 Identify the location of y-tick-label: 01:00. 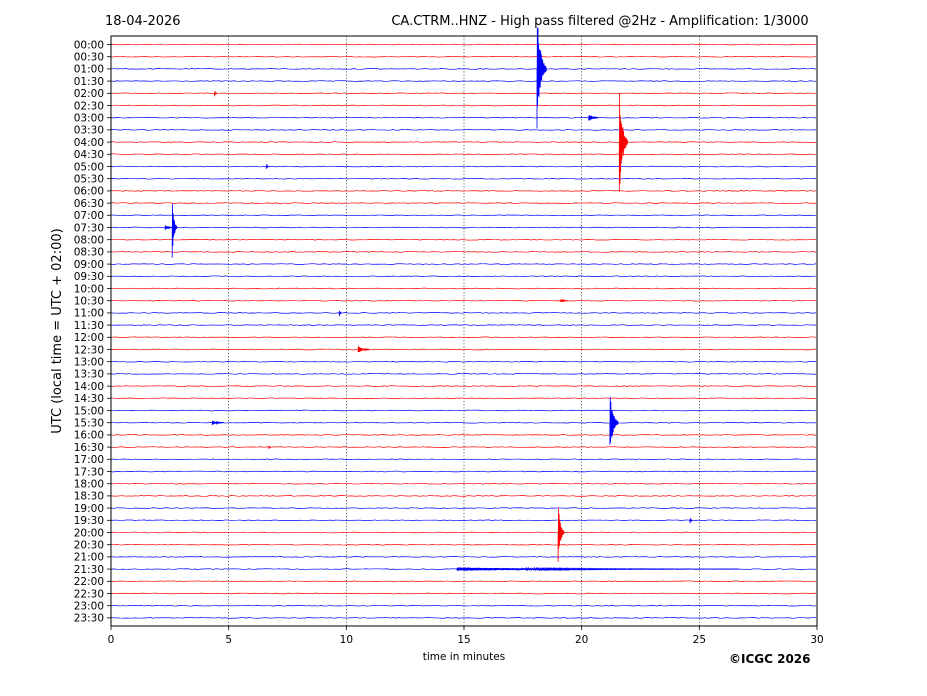
(89, 70).